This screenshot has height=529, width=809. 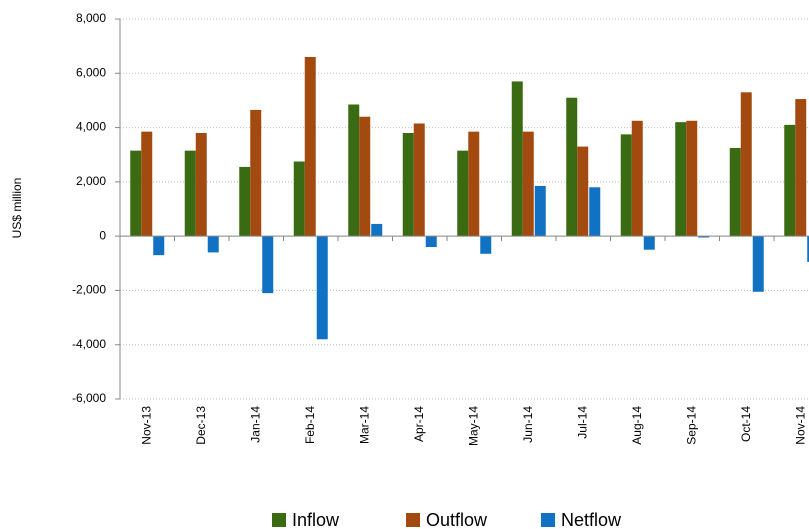 I want to click on legend-label: Inflow, so click(x=316, y=519).